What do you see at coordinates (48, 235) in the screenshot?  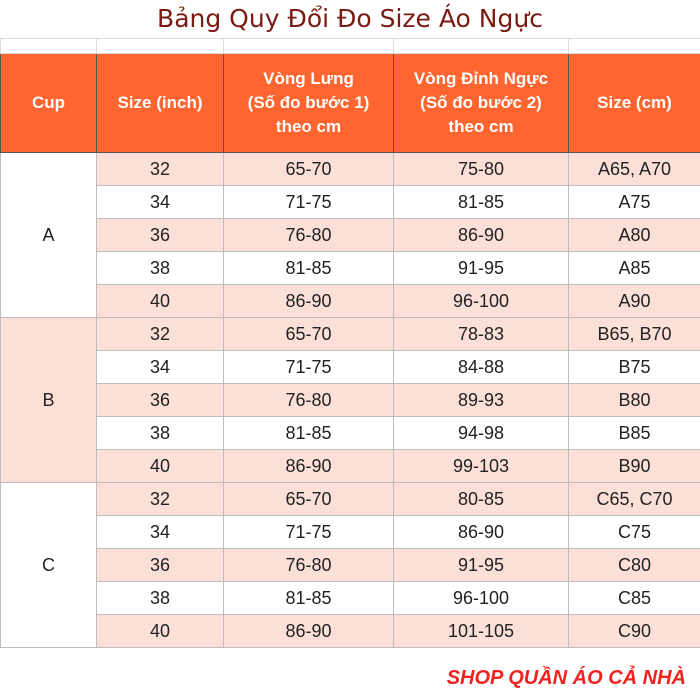 I see `cup-cell: A` at bounding box center [48, 235].